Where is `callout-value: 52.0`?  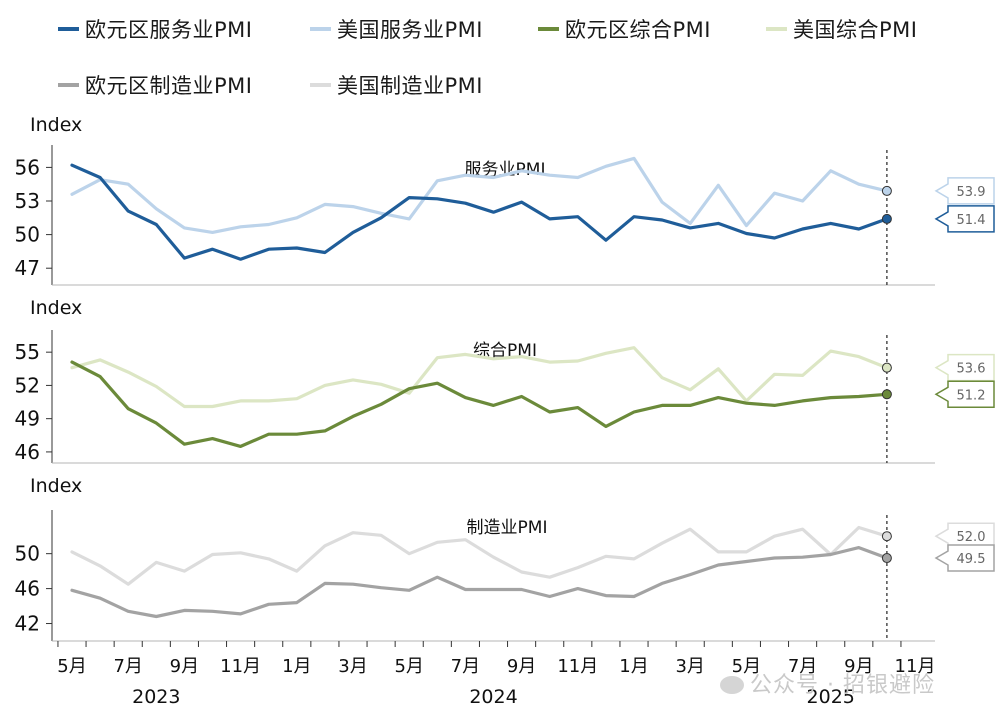
callout-value: 52.0 is located at coordinates (971, 537).